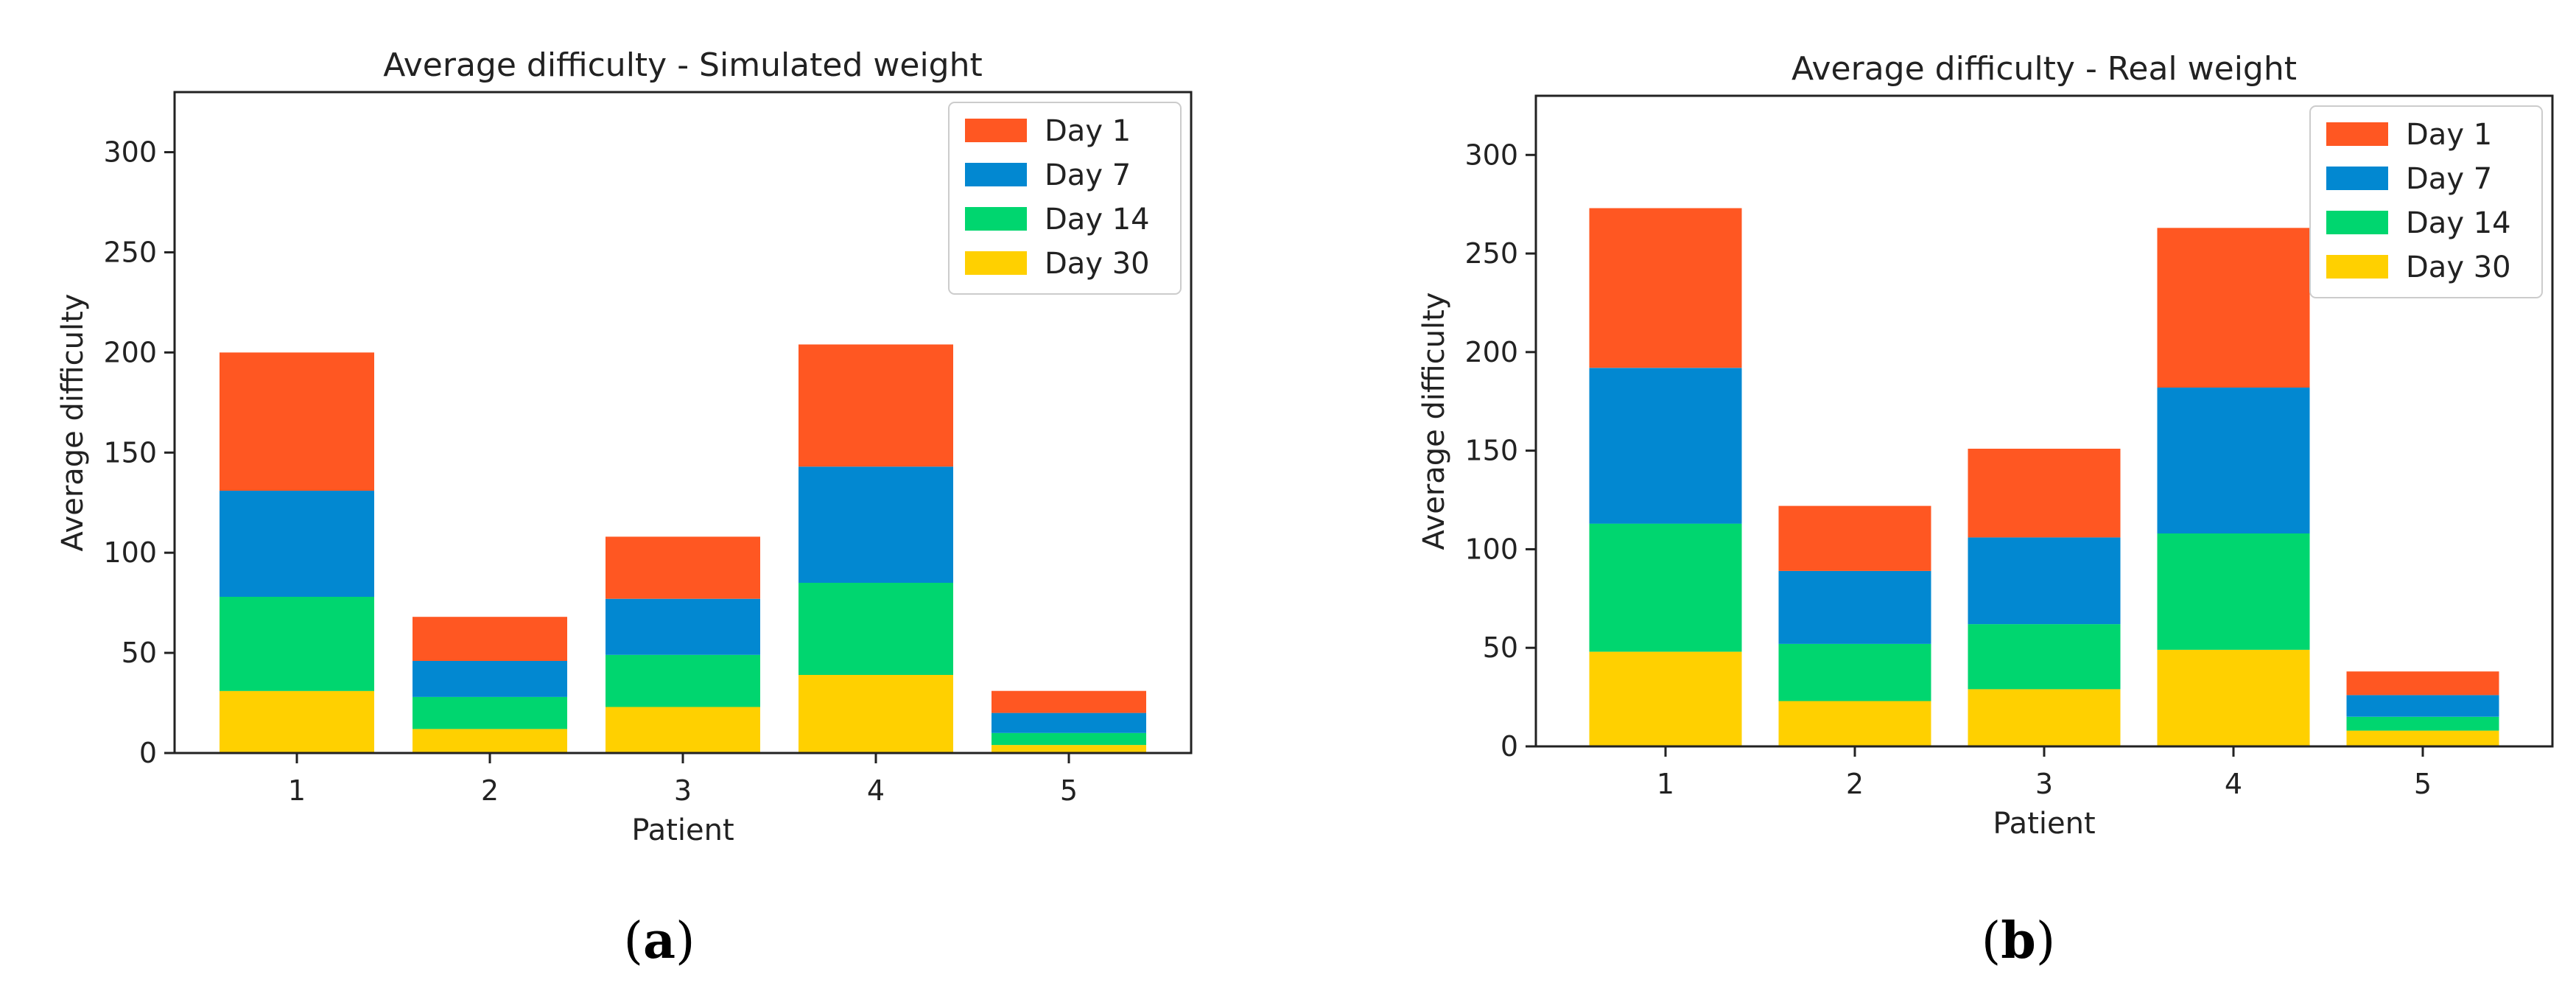 The image size is (2576, 1005). Describe the element at coordinates (682, 65) in the screenshot. I see `chart-title: Average difficulty - Simulated weight` at that location.